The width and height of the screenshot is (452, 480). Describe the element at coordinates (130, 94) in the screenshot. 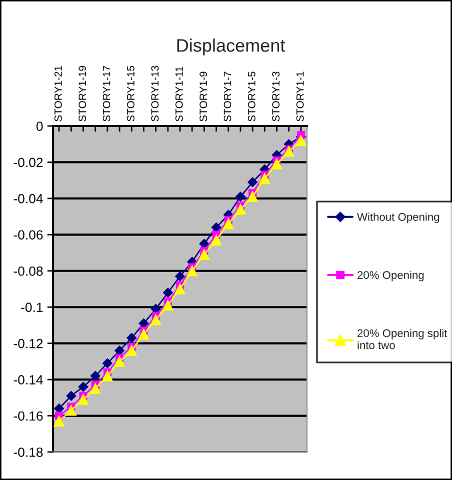

I see `x-tick-label: STORY1-15` at that location.